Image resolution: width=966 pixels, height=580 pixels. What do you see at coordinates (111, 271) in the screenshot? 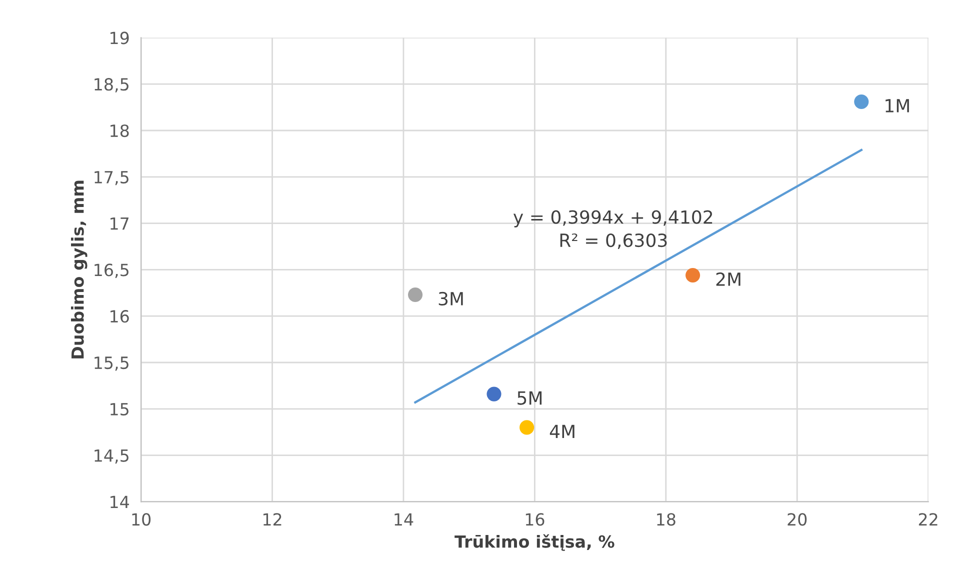
I see `y-tick-label: 16,5` at bounding box center [111, 271].